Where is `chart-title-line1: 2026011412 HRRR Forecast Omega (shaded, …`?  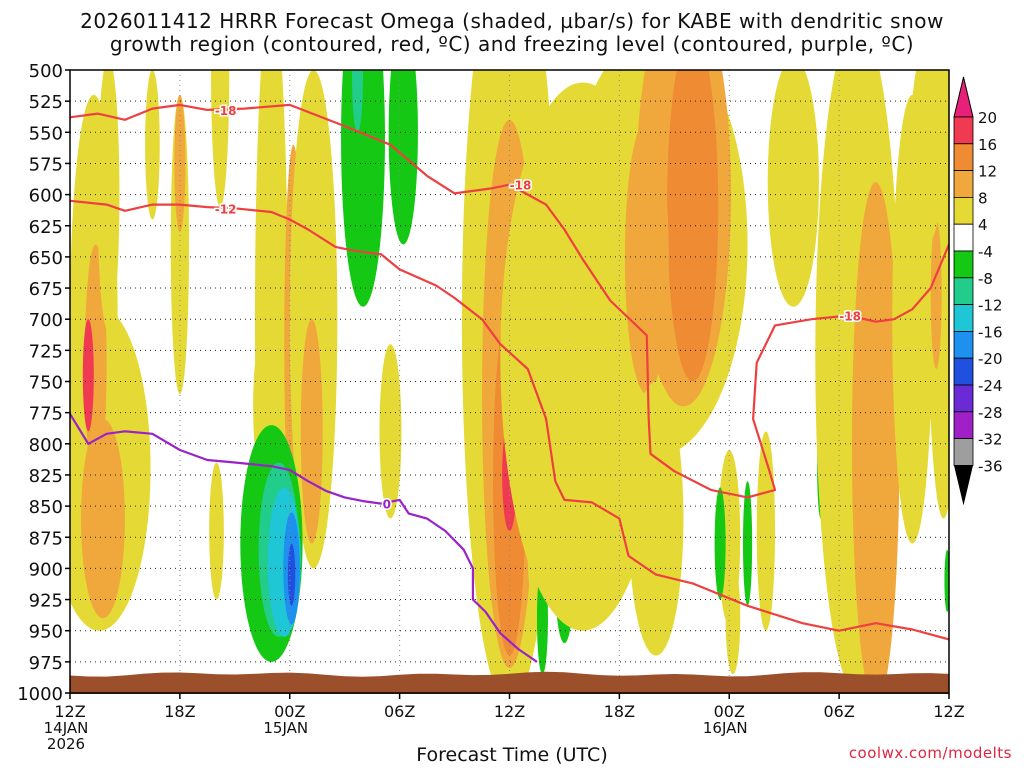 chart-title-line1: 2026011412 HRRR Forecast Omega (shaded, … is located at coordinates (512, 21).